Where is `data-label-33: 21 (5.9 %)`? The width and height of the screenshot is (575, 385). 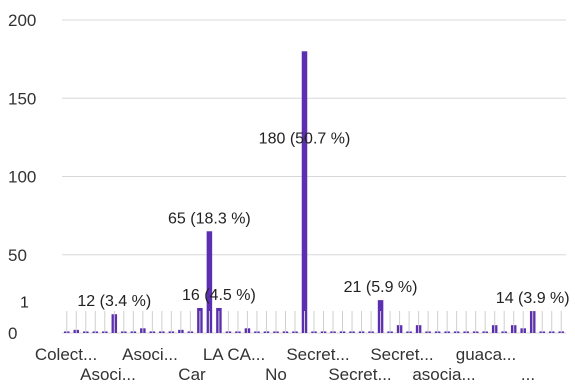 data-label-33: 21 (5.9 %) is located at coordinates (381, 287).